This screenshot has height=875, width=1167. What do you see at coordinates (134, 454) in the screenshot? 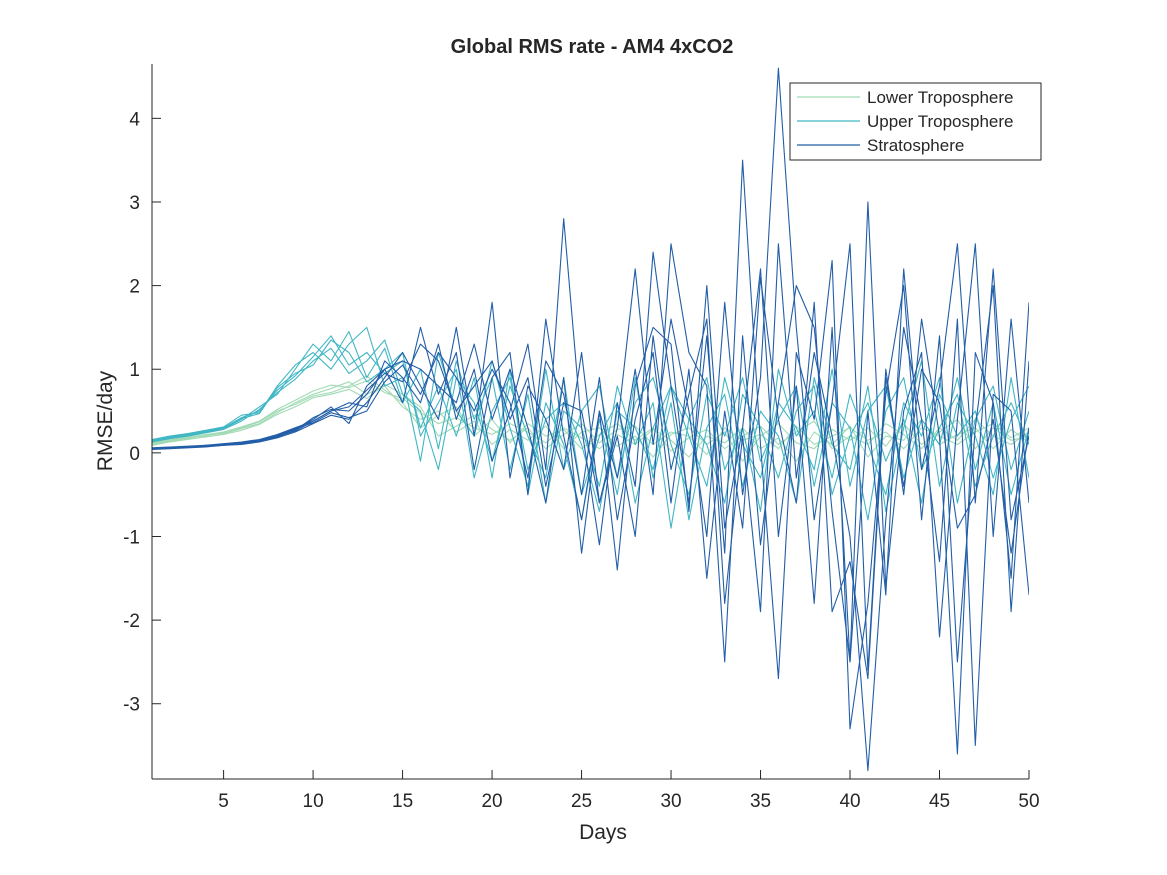
I see `y-tick-label: 0` at bounding box center [134, 454].